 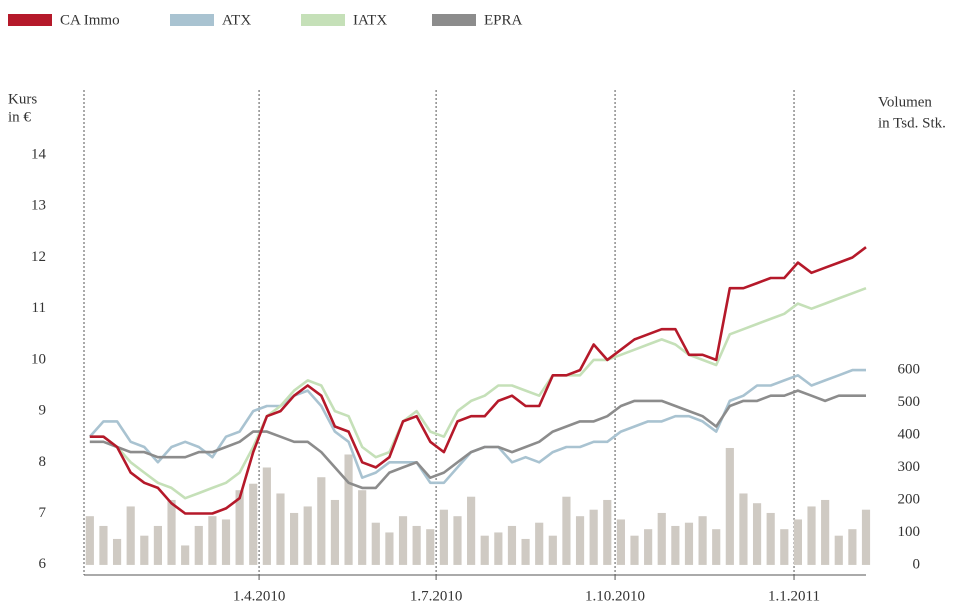 I want to click on y2-tick-label: 100, so click(x=909, y=532).